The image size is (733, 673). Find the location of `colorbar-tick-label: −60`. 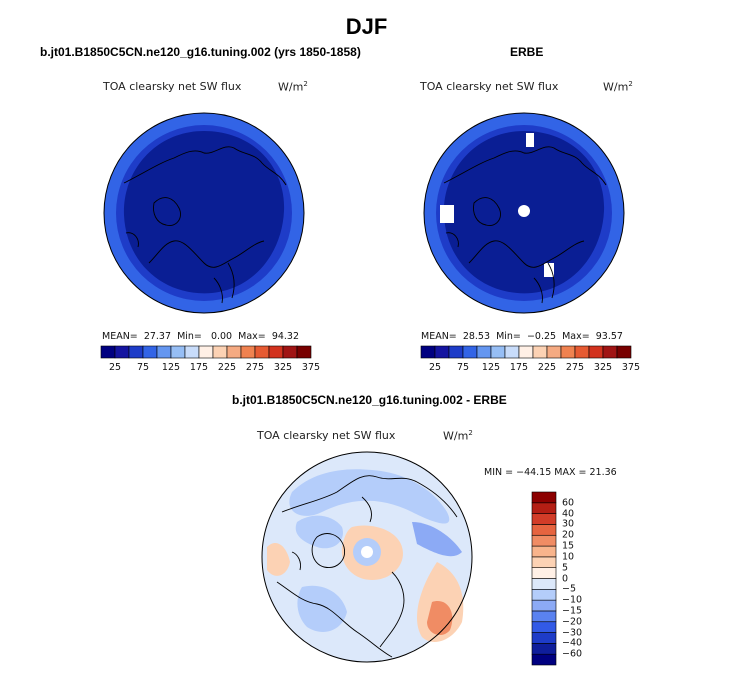

colorbar-tick-label: −60 is located at coordinates (572, 654).